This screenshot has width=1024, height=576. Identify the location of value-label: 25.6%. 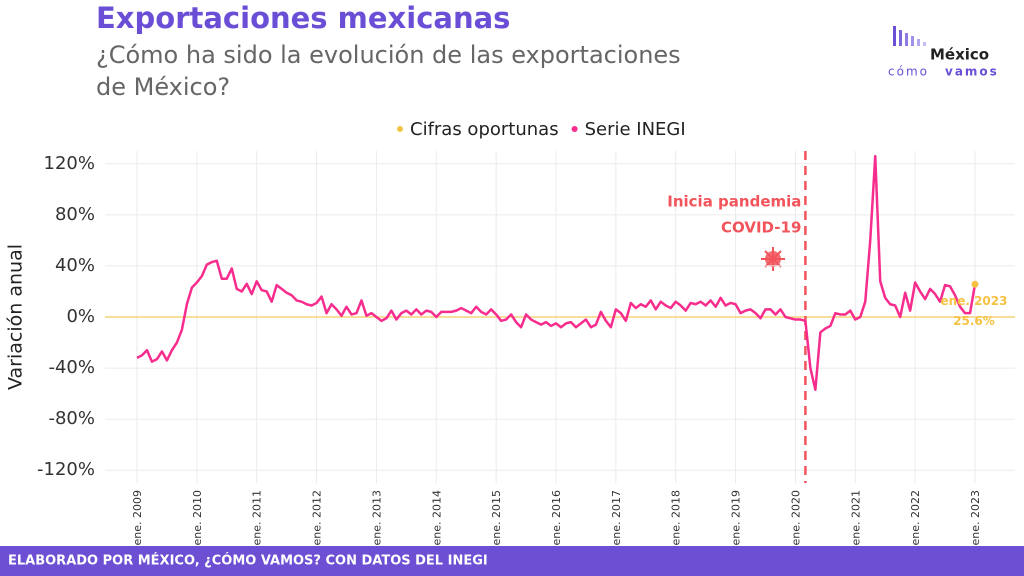
(974, 321).